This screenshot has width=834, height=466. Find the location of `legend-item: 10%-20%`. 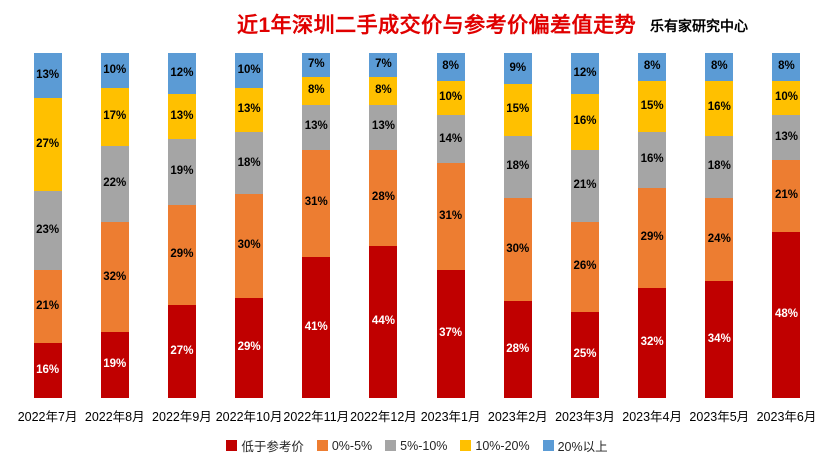

legend-item: 10%-20% is located at coordinates (495, 445).